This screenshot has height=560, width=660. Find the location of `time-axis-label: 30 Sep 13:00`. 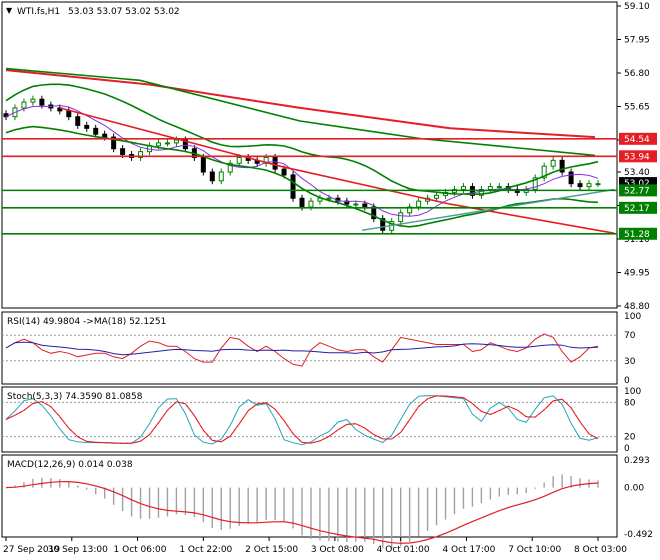

time-axis-label: 30 Sep 13:00 is located at coordinates (78, 550).